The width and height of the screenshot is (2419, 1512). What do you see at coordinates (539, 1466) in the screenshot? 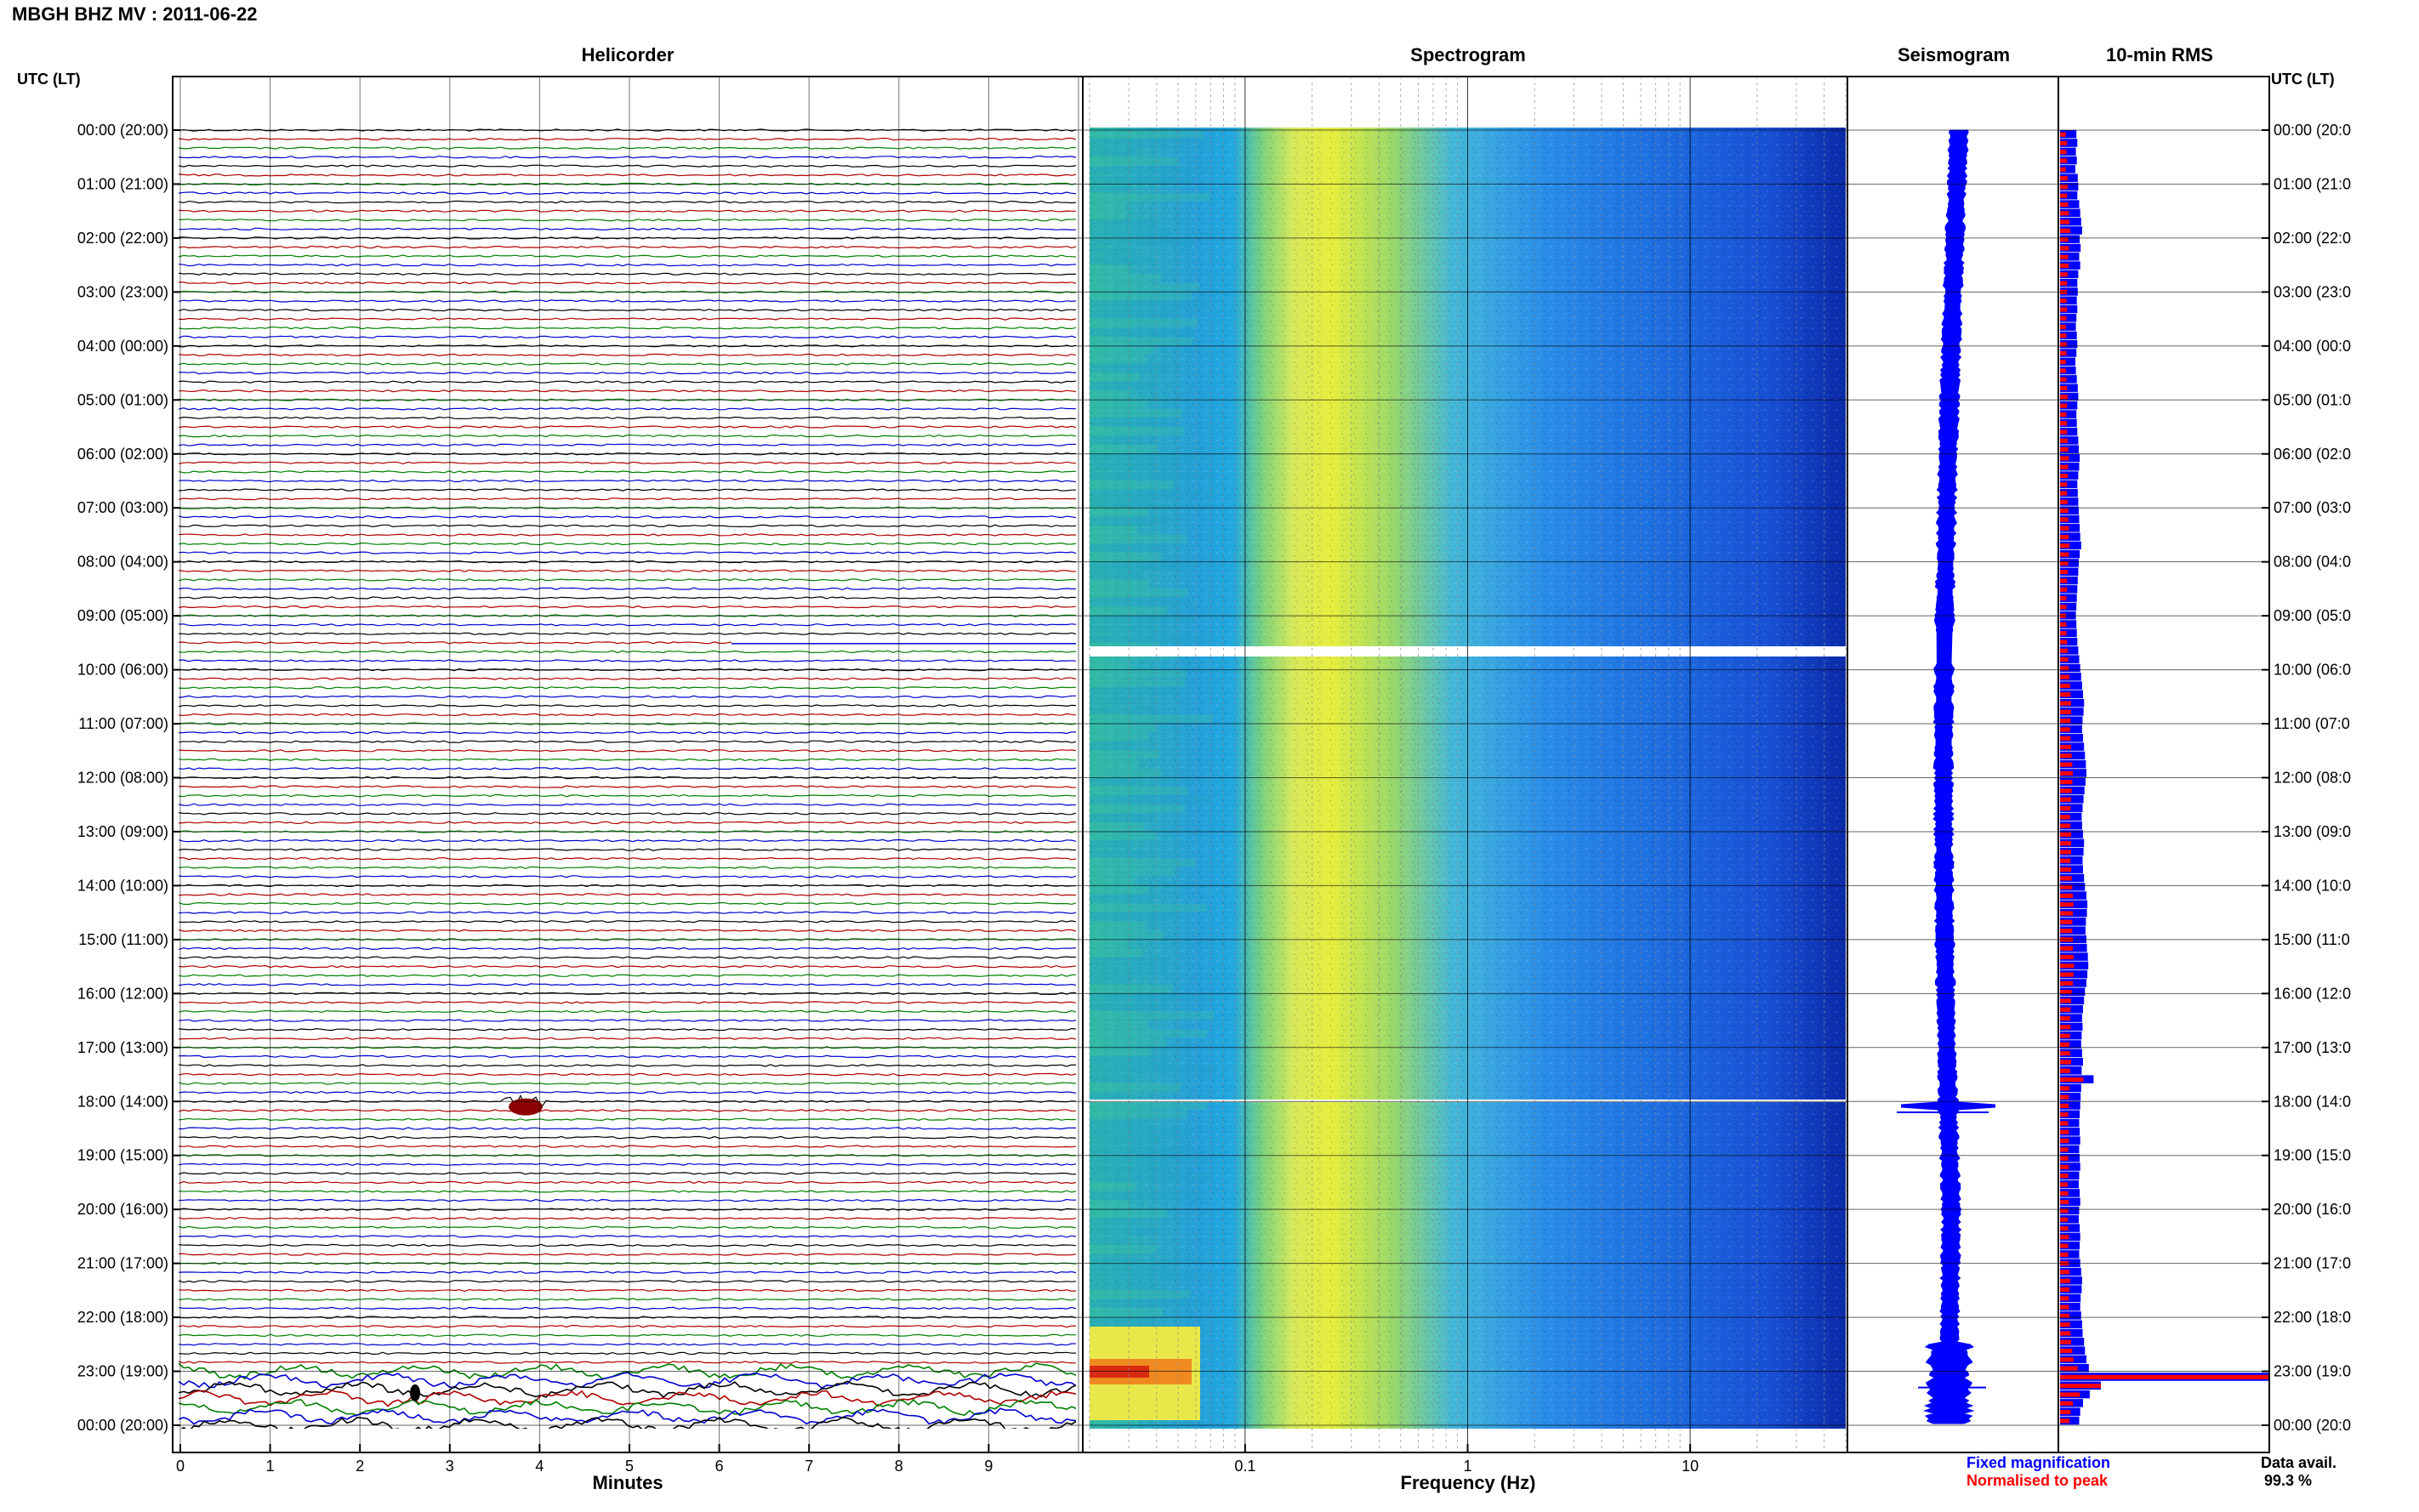
I see `helicorder-x-tick-label: 4` at bounding box center [539, 1466].